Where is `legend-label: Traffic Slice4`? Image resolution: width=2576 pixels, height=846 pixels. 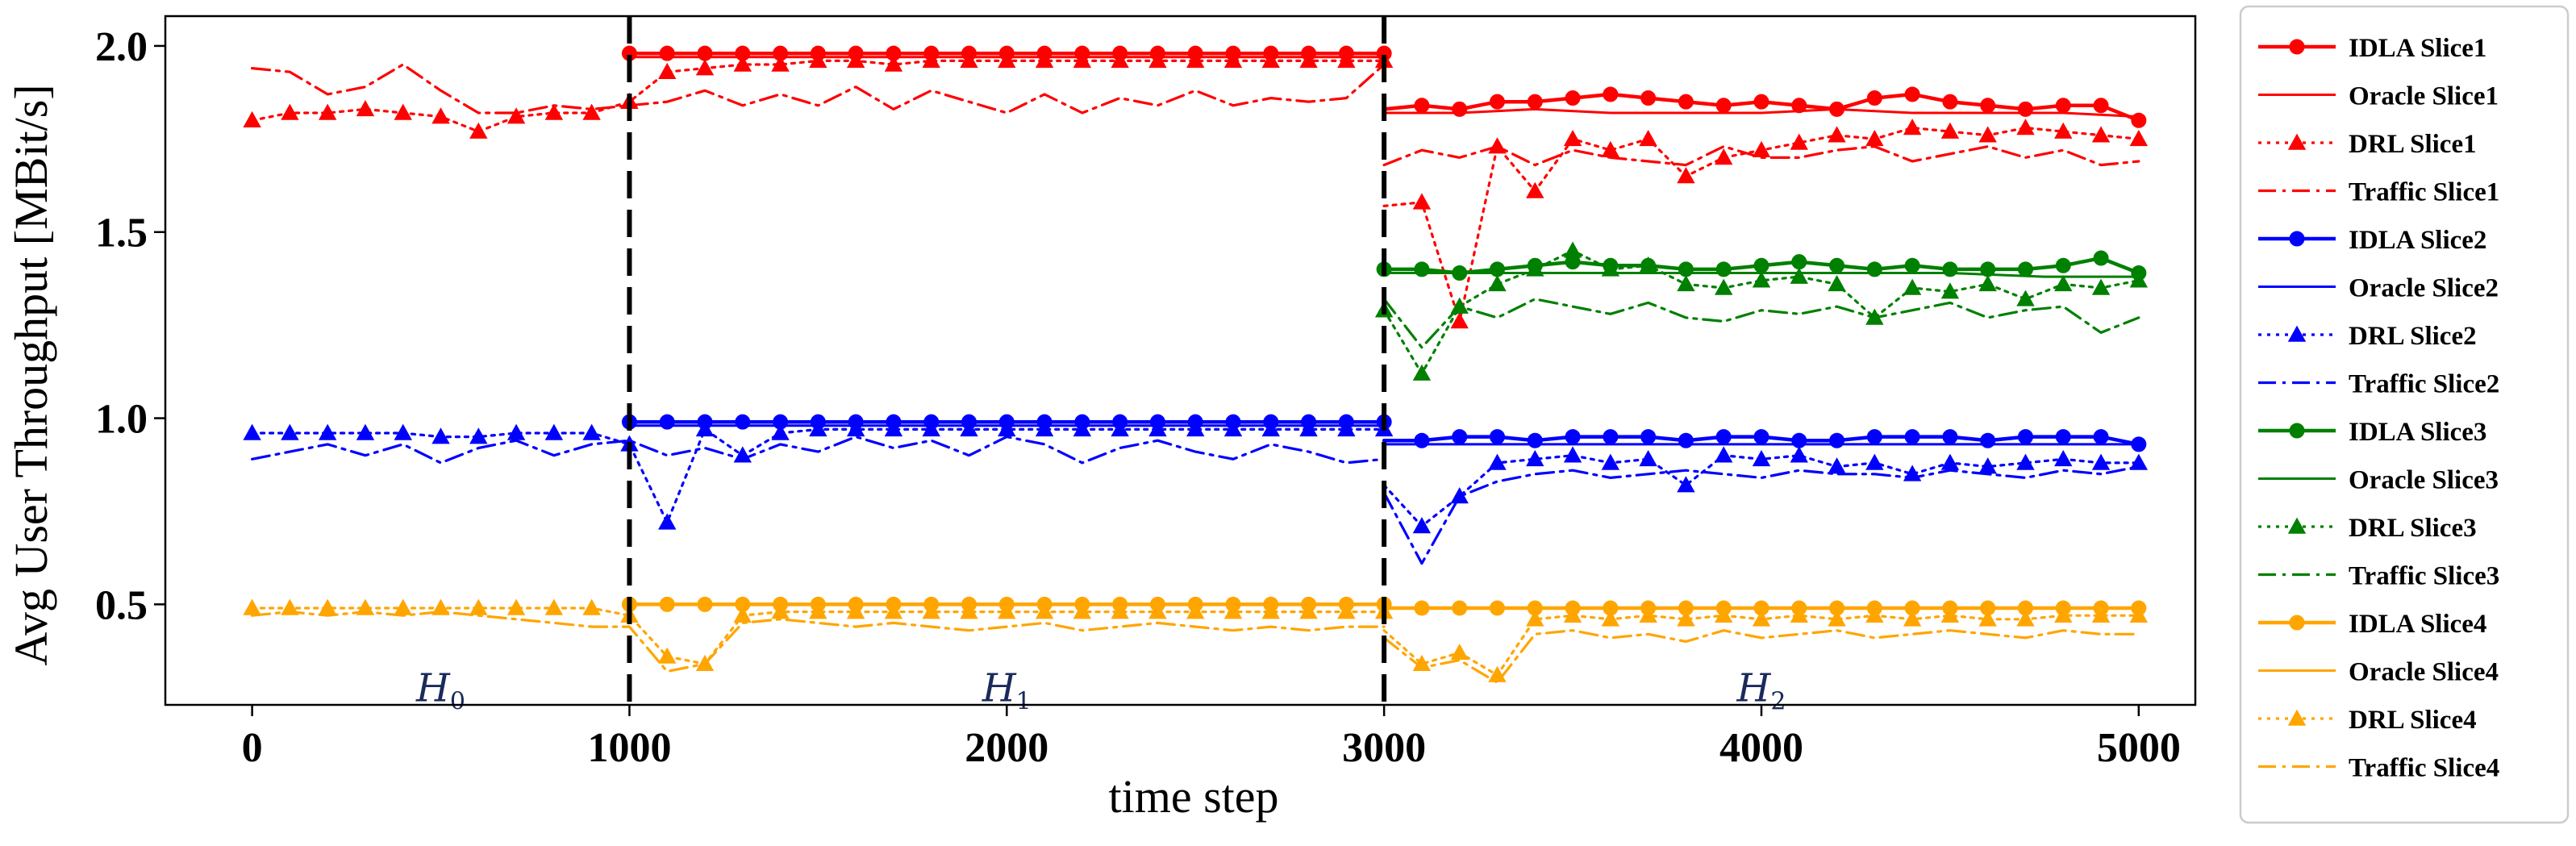 legend-label: Traffic Slice4 is located at coordinates (2424, 768).